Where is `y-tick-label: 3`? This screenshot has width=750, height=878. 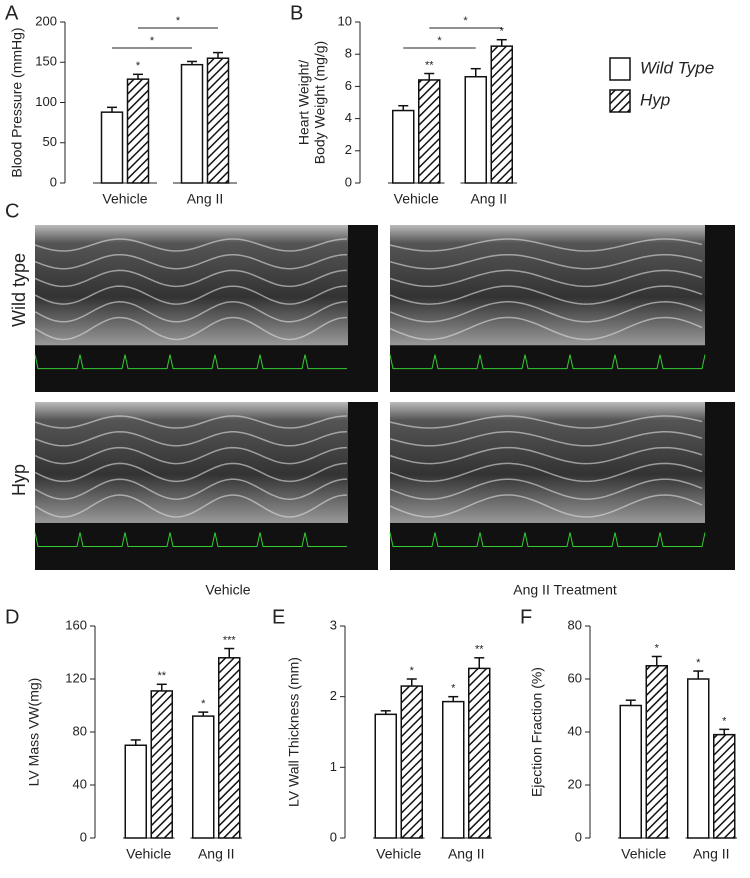 y-tick-label: 3 is located at coordinates (333, 624).